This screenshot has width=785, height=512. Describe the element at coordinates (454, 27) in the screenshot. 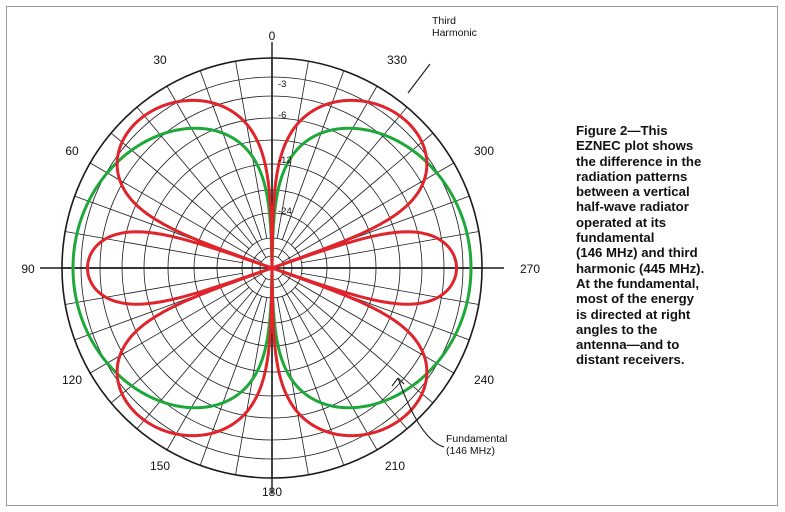

I see `third-harmonic-annotation: Third Harmonic` at that location.